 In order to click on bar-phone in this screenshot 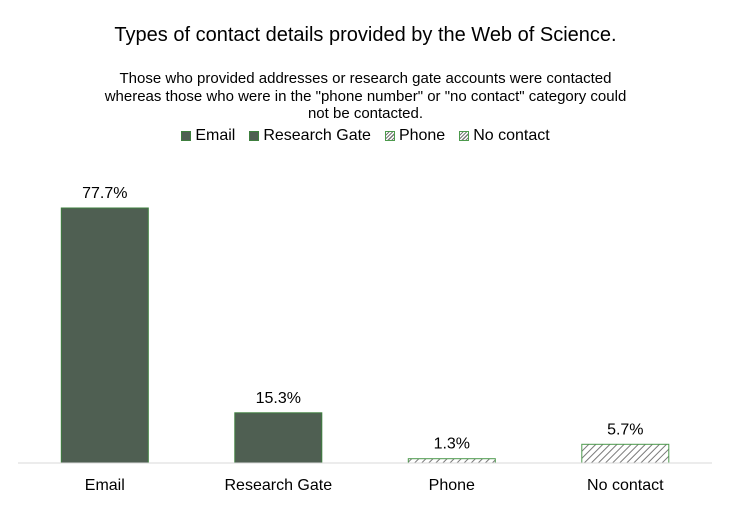, I will do `click(451, 461)`.